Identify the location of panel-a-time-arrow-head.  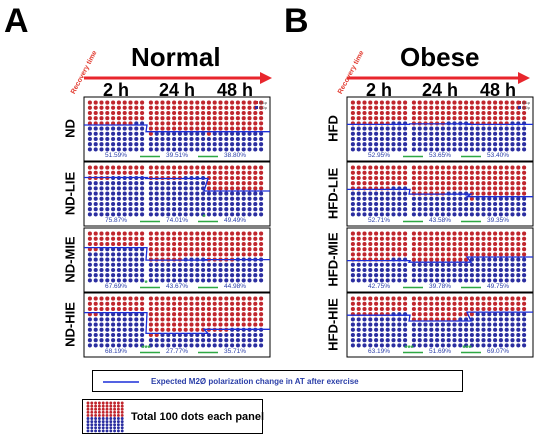
(266, 78).